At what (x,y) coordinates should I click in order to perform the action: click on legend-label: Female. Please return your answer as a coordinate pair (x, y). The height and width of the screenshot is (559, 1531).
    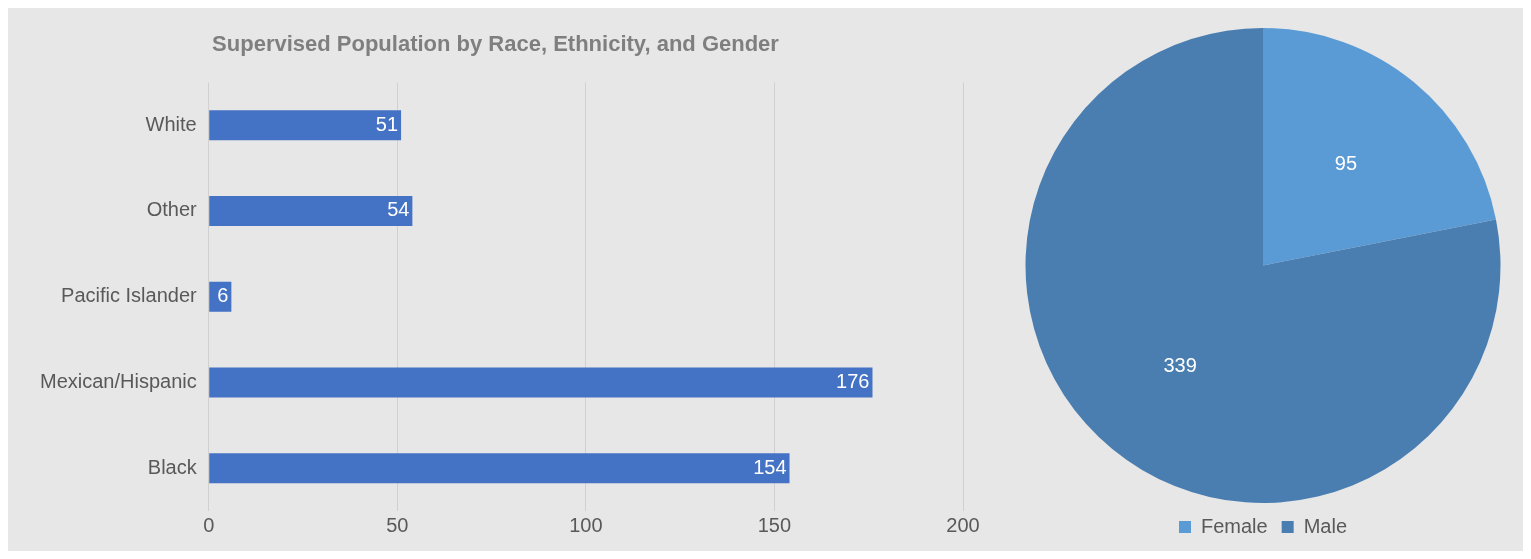
    Looking at the image, I should click on (1234, 525).